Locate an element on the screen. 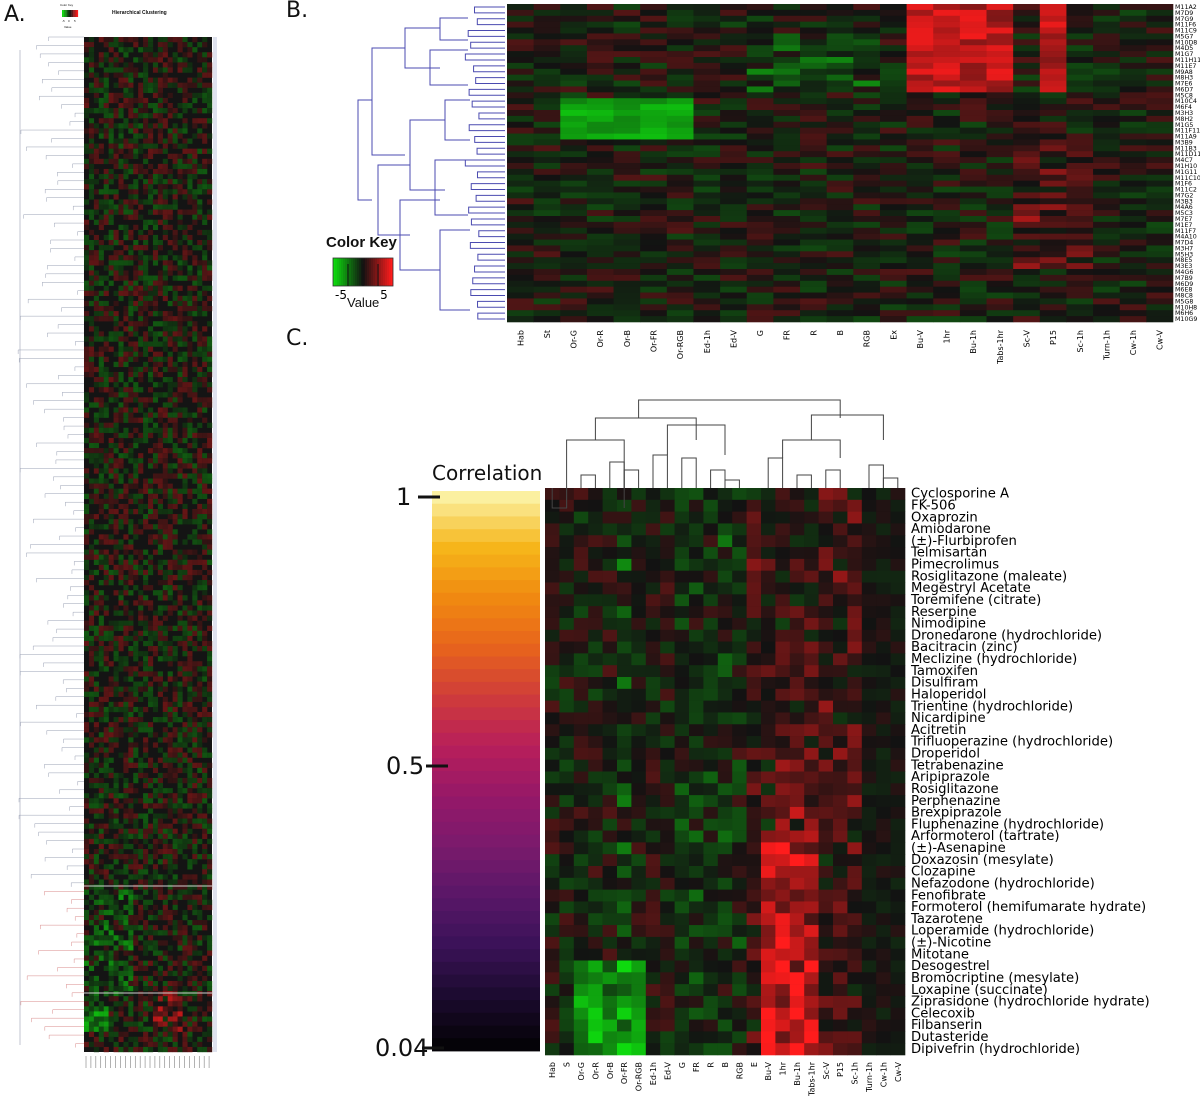 The image size is (1200, 1097). panel-a-dendrogram-branch is located at coordinates (67, 89).